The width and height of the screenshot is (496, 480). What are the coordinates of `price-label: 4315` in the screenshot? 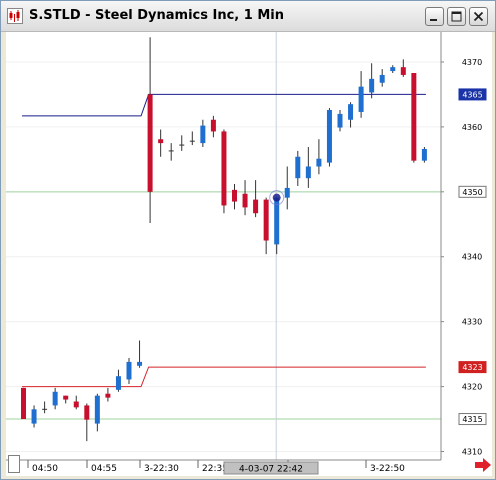 It's located at (472, 419).